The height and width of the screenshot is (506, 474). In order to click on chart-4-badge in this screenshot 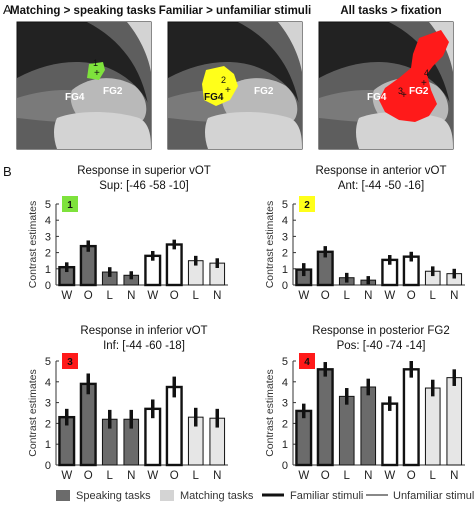, I will do `click(307, 361)`.